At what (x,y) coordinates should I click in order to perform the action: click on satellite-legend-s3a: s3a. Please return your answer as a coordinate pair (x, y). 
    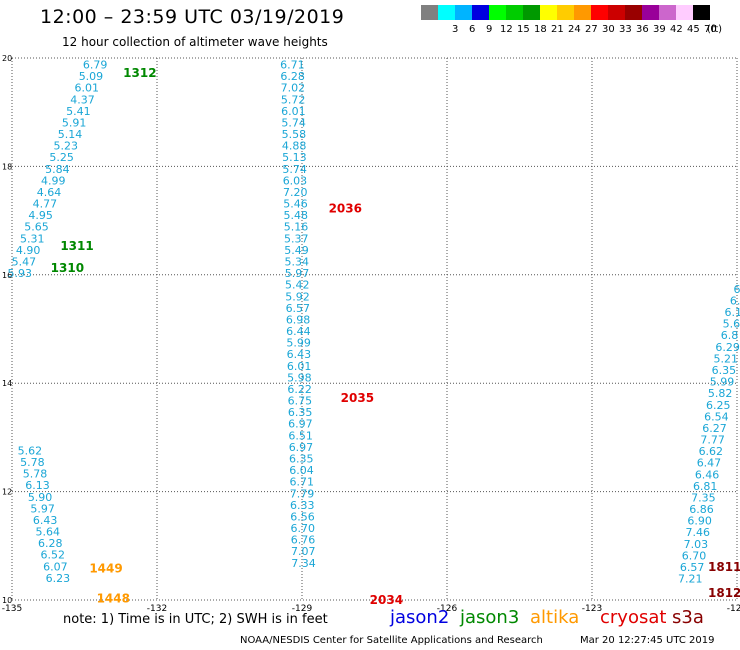
    Looking at the image, I should click on (688, 617).